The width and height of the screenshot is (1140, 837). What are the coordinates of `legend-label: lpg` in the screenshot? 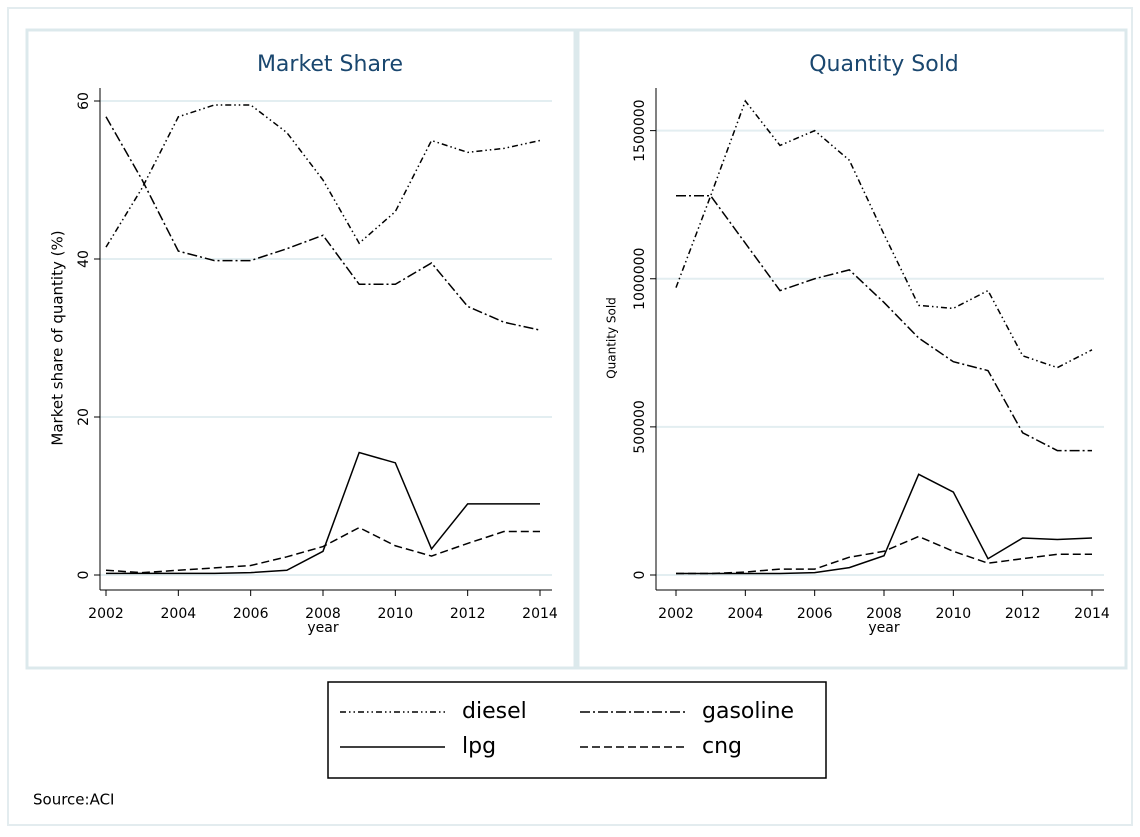 It's located at (479, 746).